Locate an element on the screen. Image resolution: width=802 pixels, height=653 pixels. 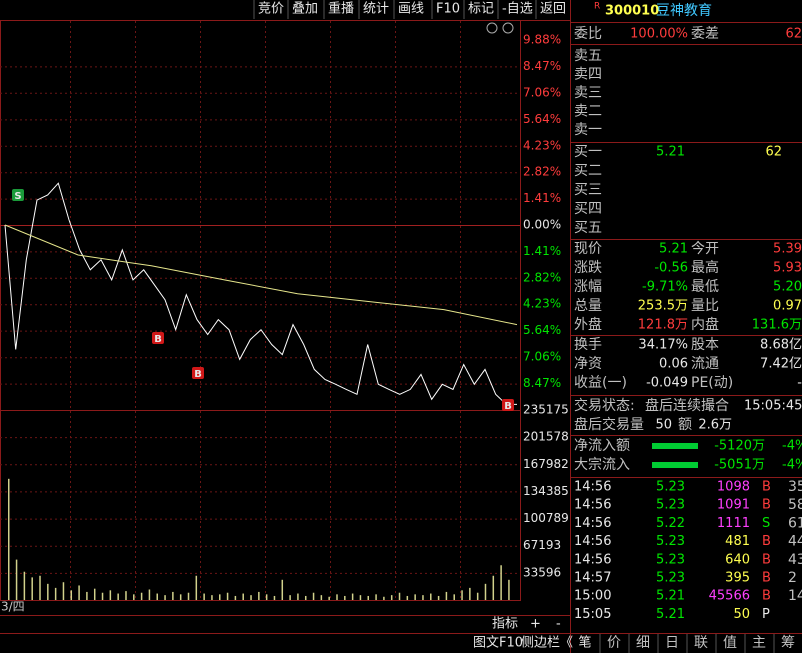
ask-label: 卖五 is located at coordinates (588, 56).